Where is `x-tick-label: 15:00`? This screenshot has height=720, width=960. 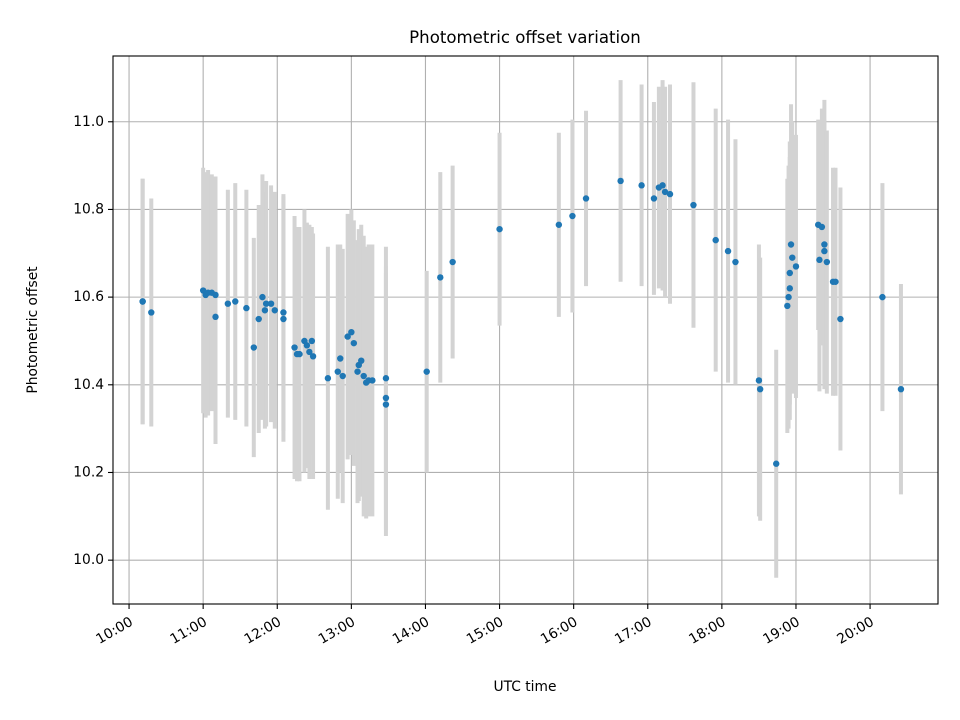 x-tick-label: 15:00 is located at coordinates (485, 631).